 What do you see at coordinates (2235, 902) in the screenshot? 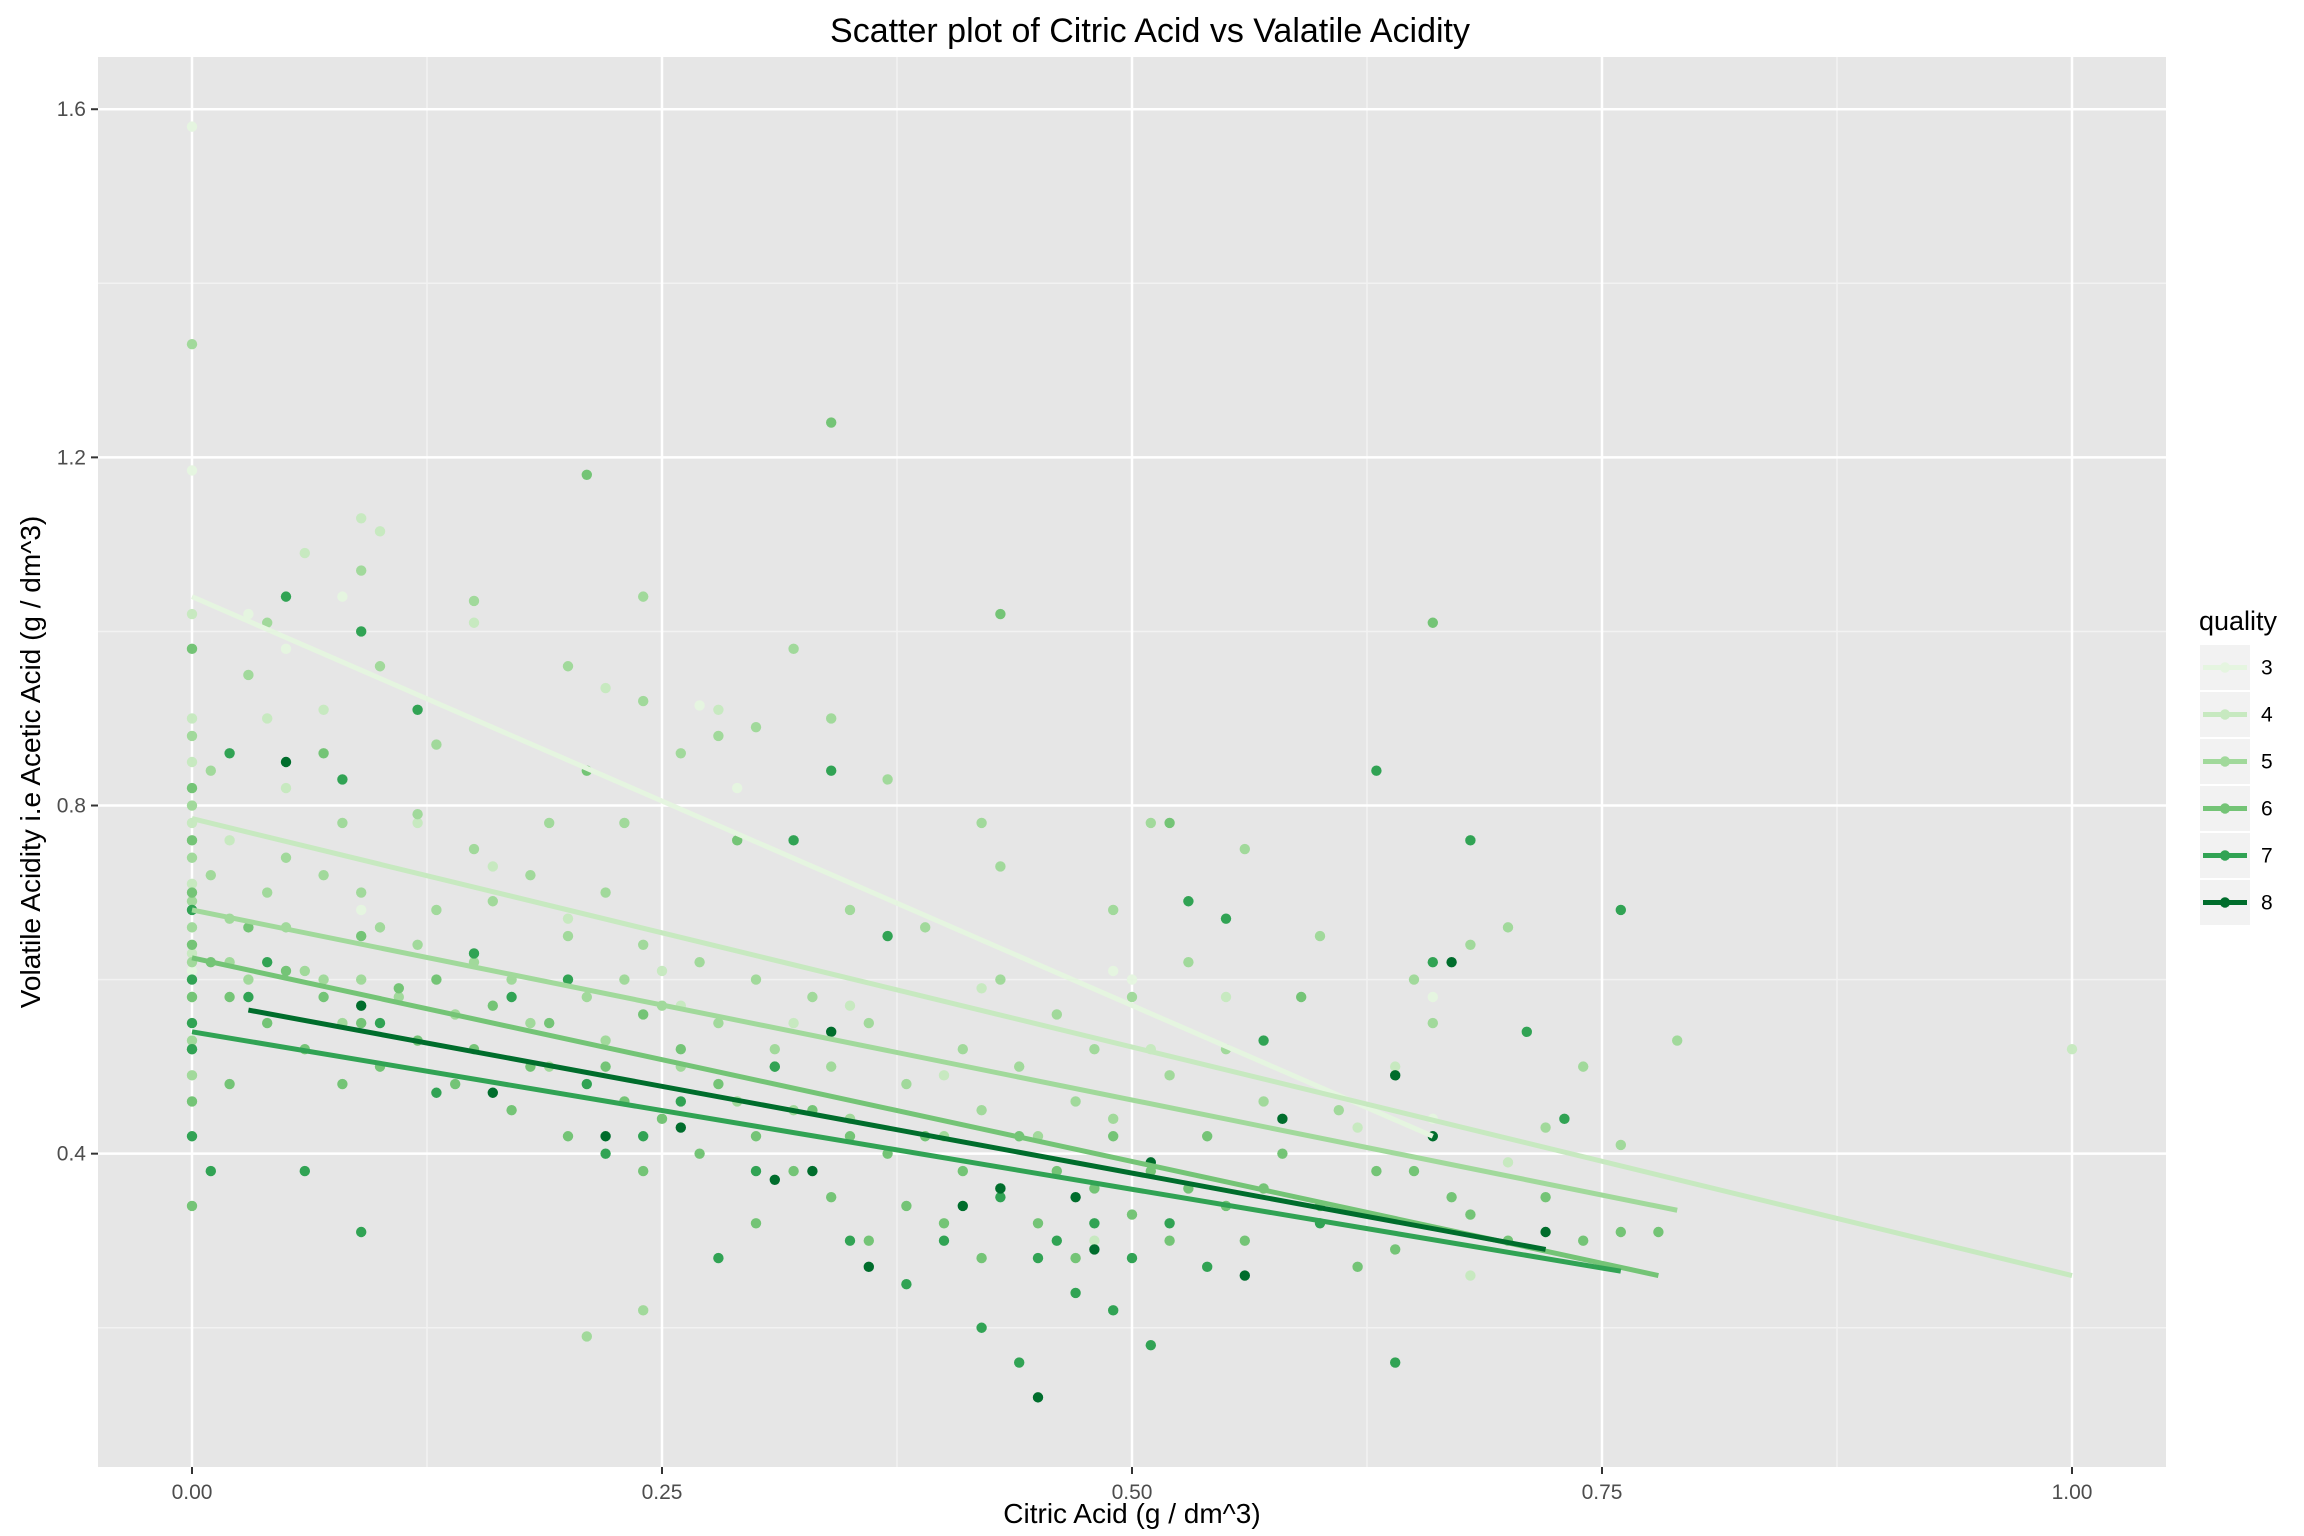
I see `legend-item: 8` at bounding box center [2235, 902].